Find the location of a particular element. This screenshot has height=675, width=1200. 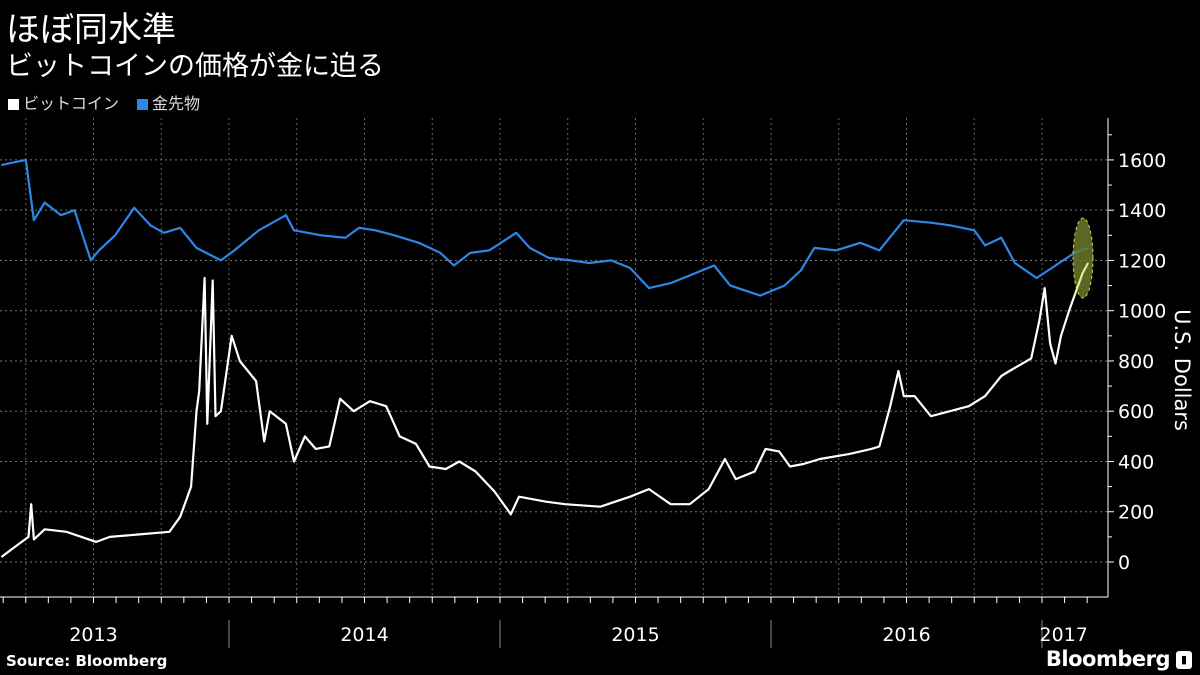

y-tick-label: 1200 is located at coordinates (1142, 261).